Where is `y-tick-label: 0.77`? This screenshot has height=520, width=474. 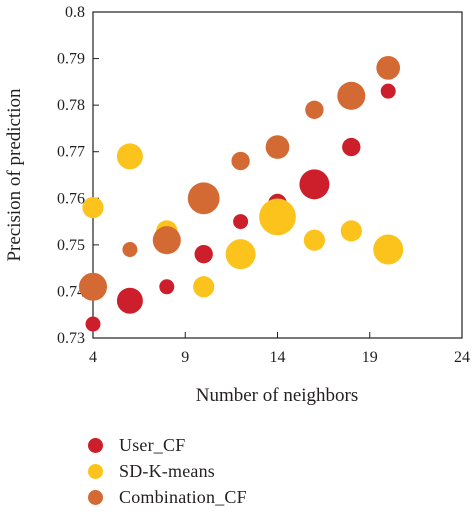 y-tick-label: 0.77 is located at coordinates (71, 152).